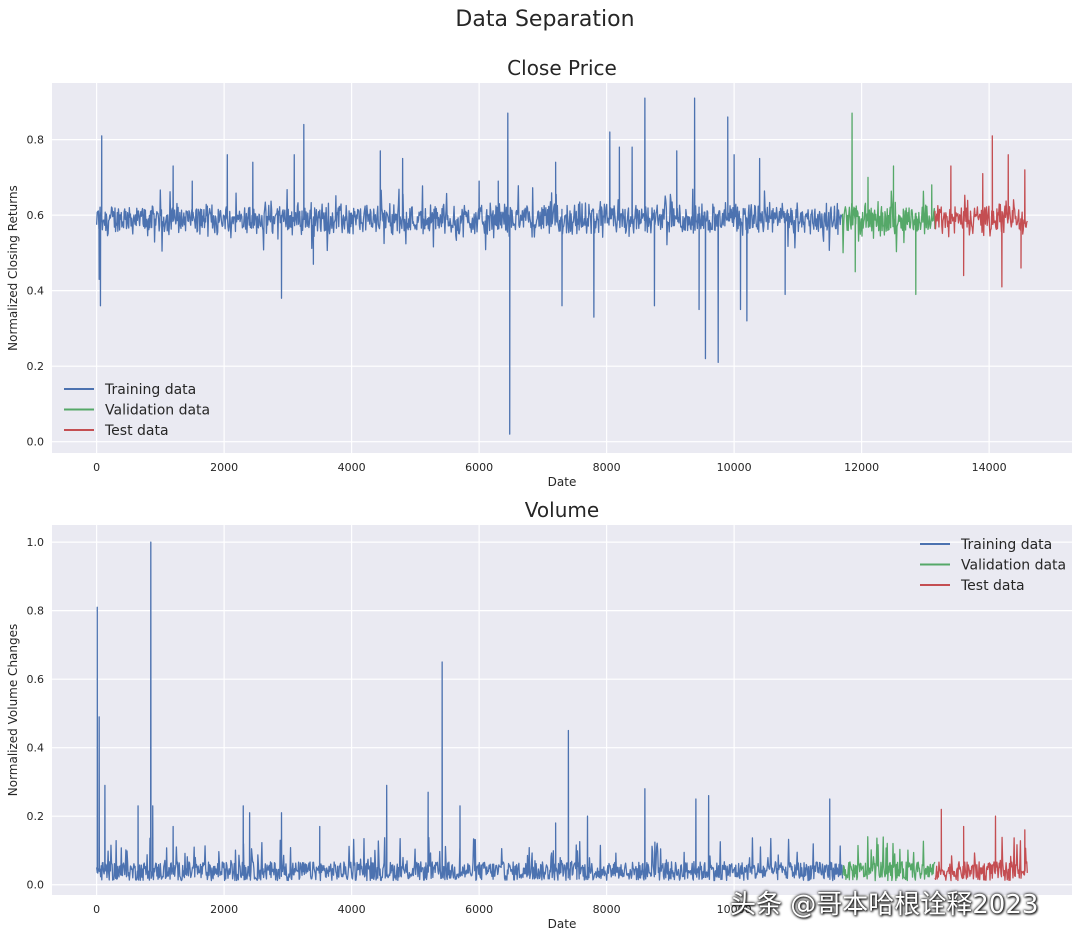 The height and width of the screenshot is (940, 1080). What do you see at coordinates (544, 19) in the screenshot?
I see `figure-title: Data Separation` at bounding box center [544, 19].